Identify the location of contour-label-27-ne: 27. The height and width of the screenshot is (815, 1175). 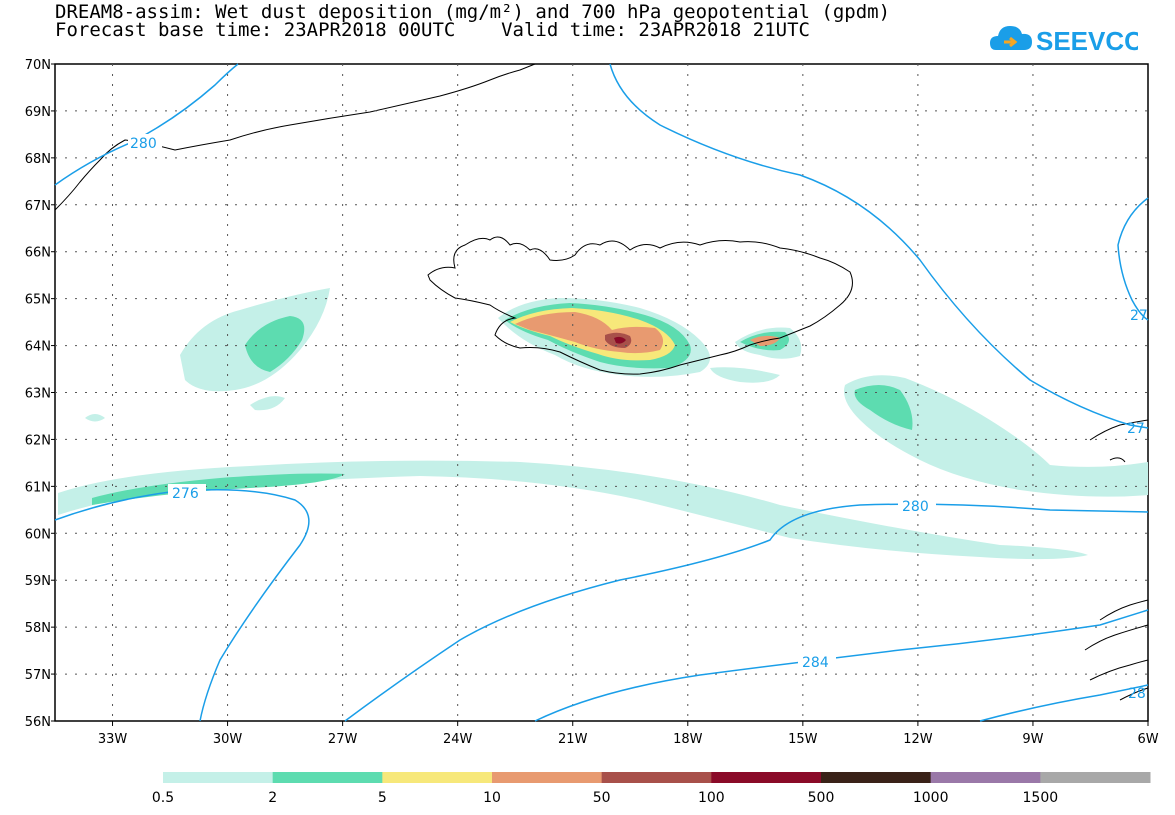
(1139, 316).